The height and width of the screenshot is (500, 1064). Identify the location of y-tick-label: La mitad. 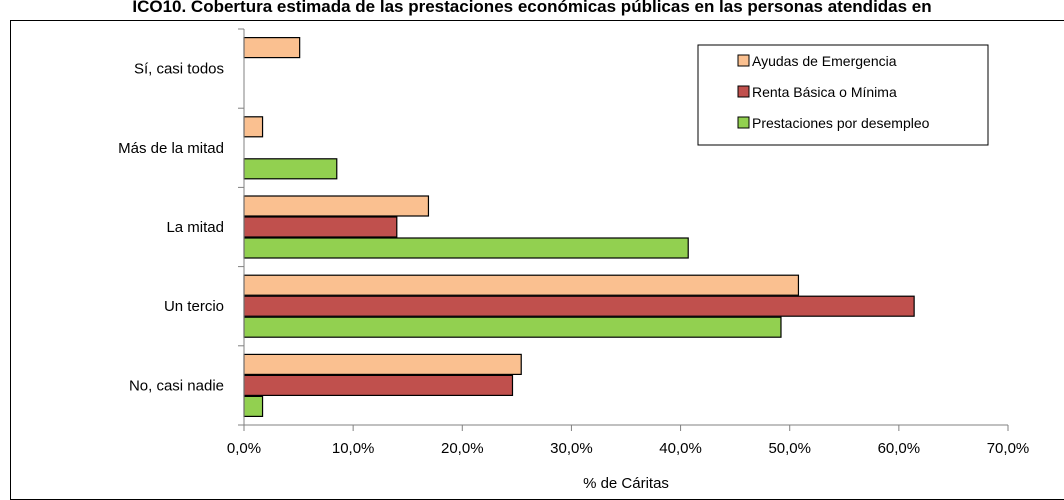
(195, 227).